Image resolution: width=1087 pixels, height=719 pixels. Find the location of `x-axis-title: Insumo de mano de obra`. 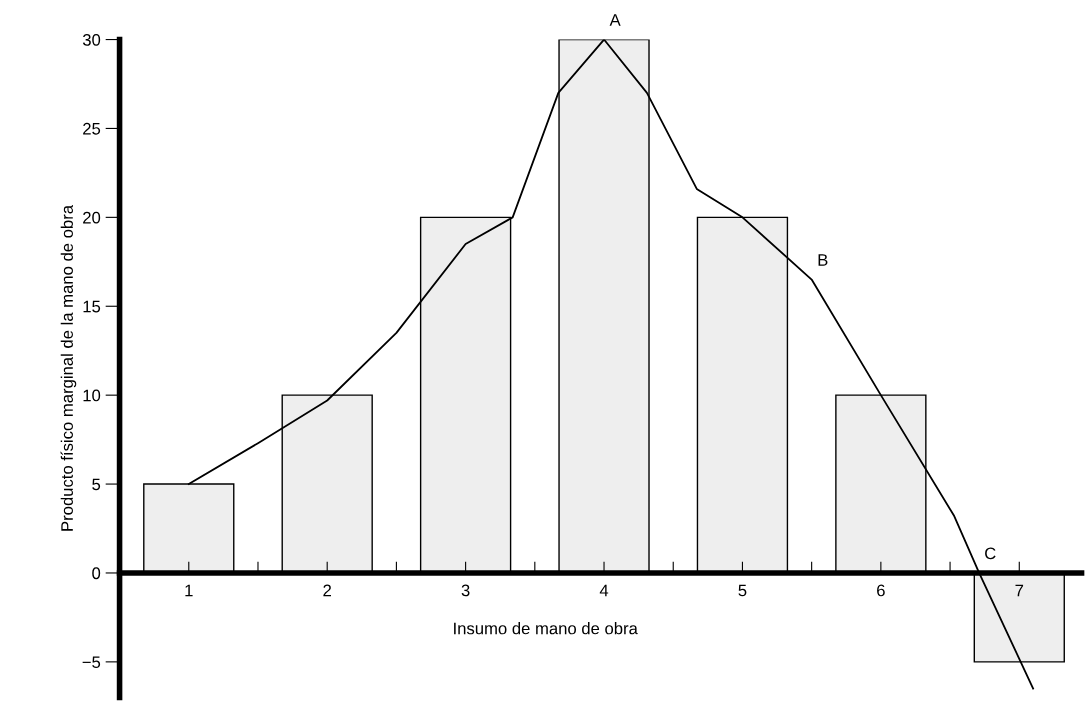

x-axis-title: Insumo de mano de obra is located at coordinates (546, 628).